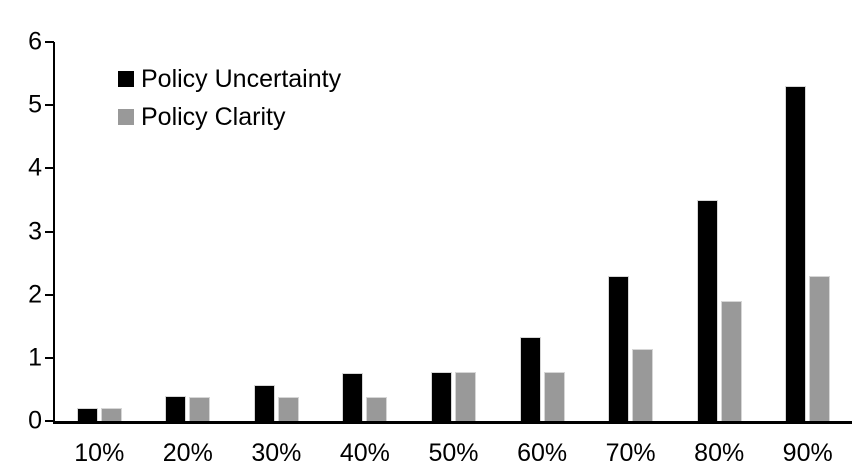 The height and width of the screenshot is (475, 852). Describe the element at coordinates (126, 117) in the screenshot. I see `legend-swatch-policy-clarity` at that location.